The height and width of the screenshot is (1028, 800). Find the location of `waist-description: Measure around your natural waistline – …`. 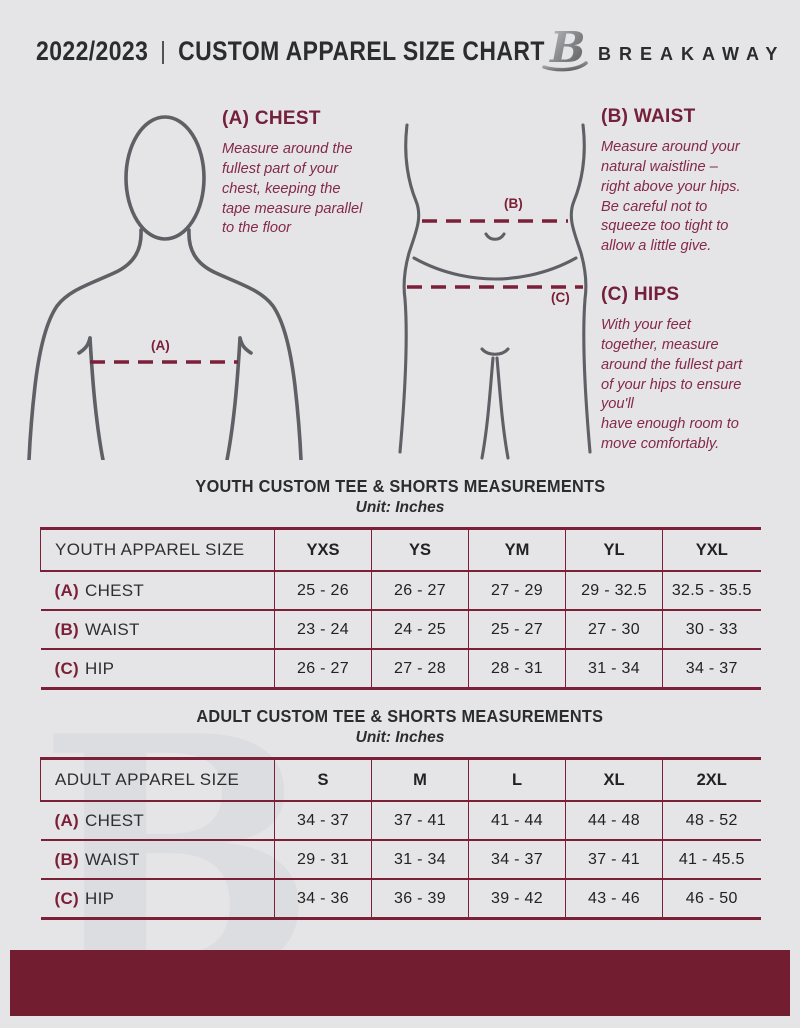

waist-description: Measure around your natural waistline – … is located at coordinates (671, 197).